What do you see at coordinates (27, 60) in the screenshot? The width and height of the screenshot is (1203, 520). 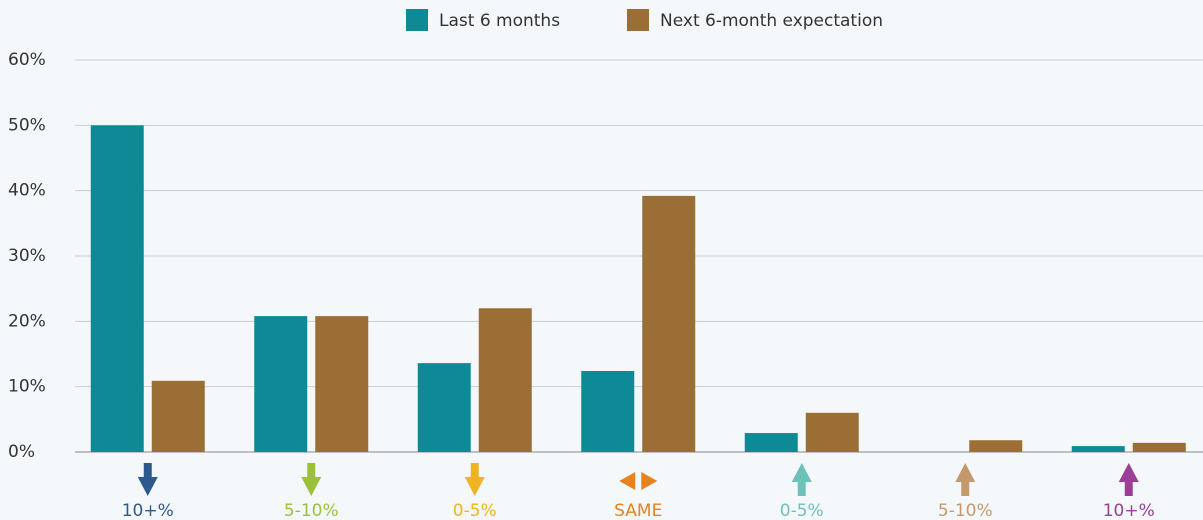 I see `y-tick-label: 60%` at bounding box center [27, 60].